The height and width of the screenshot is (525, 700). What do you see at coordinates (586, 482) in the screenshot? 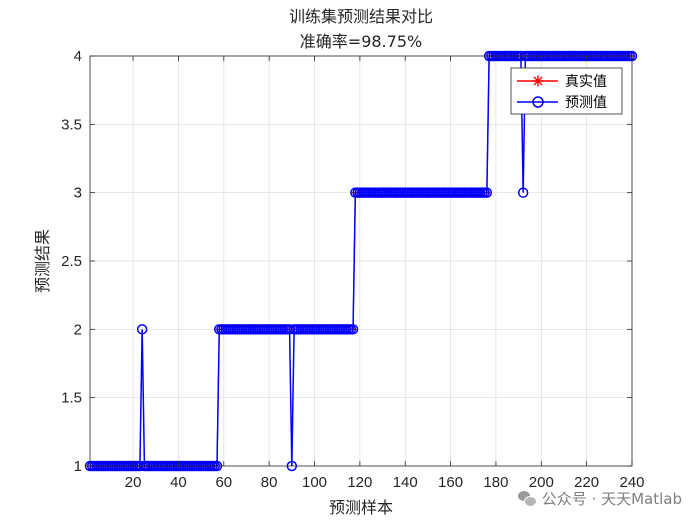
I see `x-tick-label: 220` at bounding box center [586, 482].